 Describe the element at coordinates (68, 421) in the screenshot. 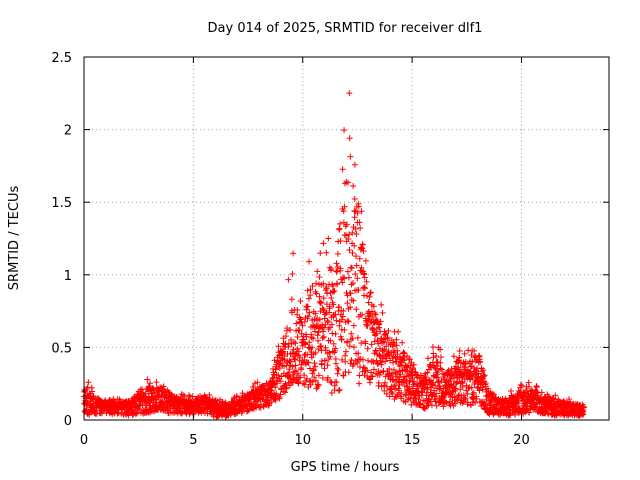

I see `y-tick-label: 0` at that location.